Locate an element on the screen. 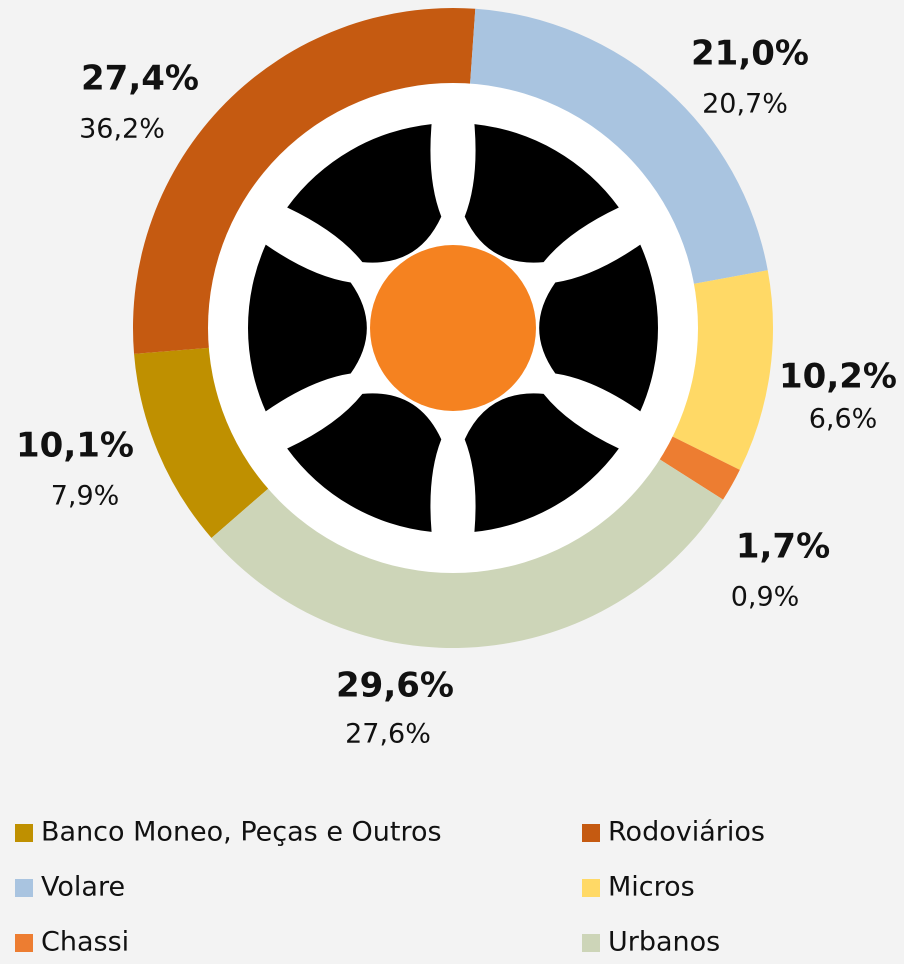 This screenshot has width=904, height=964. secondary-label: 27,6% is located at coordinates (388, 734).